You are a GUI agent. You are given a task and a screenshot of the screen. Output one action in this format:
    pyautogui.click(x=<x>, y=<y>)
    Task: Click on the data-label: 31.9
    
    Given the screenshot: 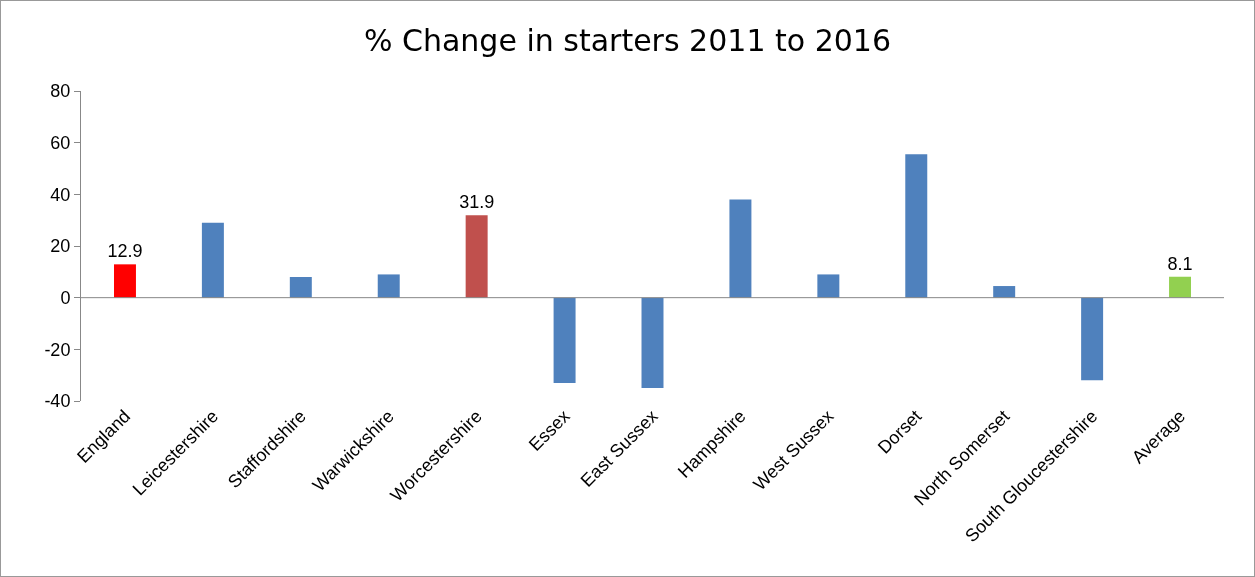 What is the action you would take?
    pyautogui.click(x=477, y=202)
    